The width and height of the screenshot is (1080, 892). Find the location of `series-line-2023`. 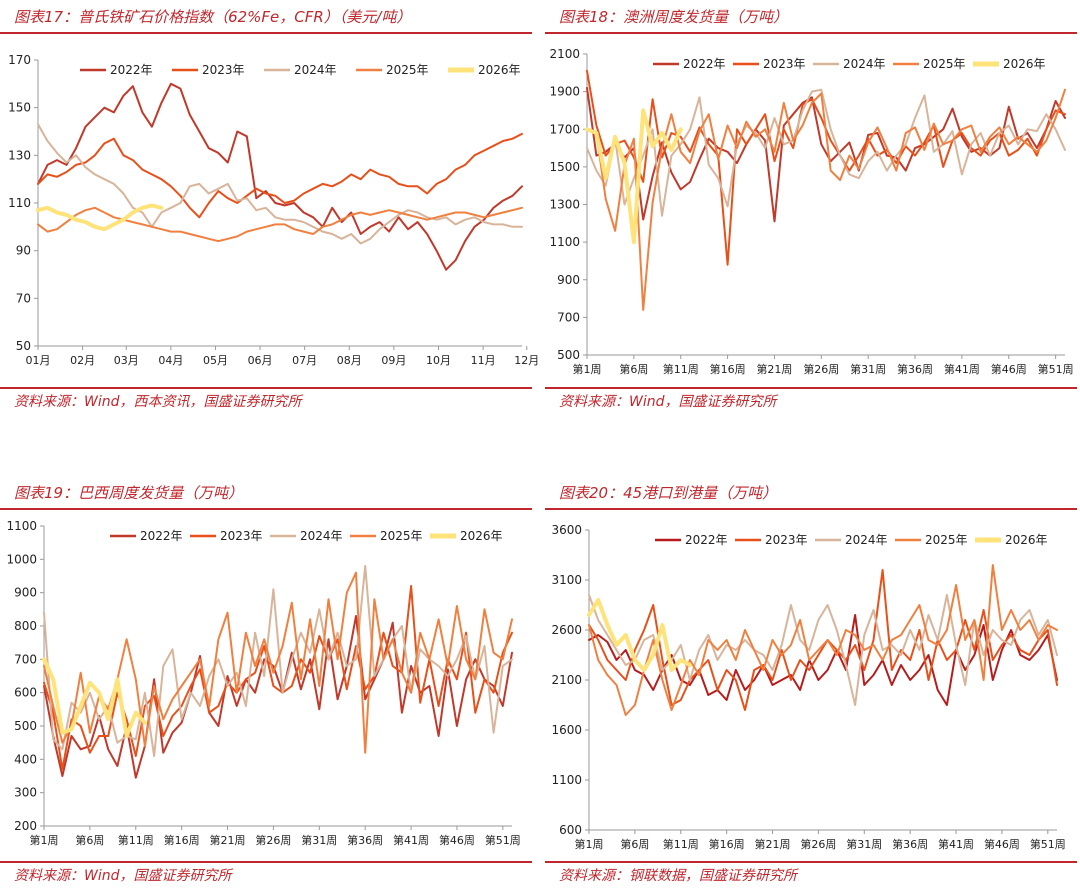

series-line-2023 is located at coordinates (280, 175).